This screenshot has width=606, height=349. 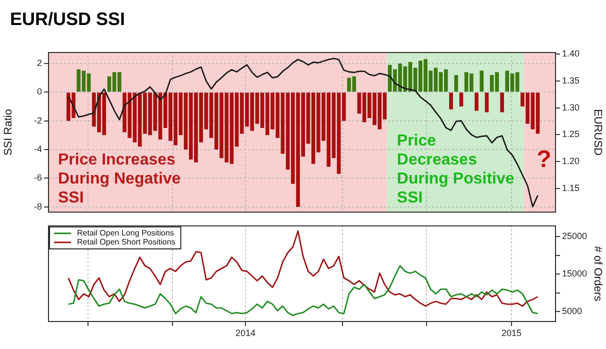 I want to click on y-tick-label: 0, so click(x=39, y=91).